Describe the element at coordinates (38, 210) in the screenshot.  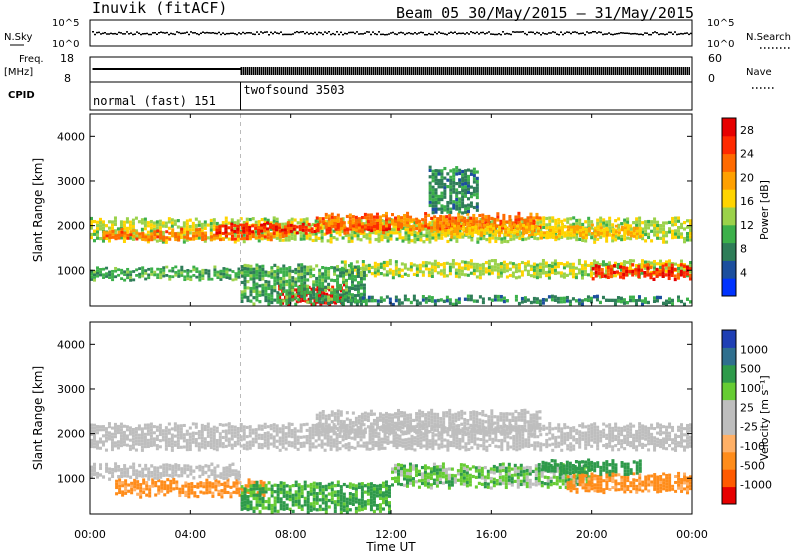
I see `power-y-axis-label: Slant Range [km]` at that location.